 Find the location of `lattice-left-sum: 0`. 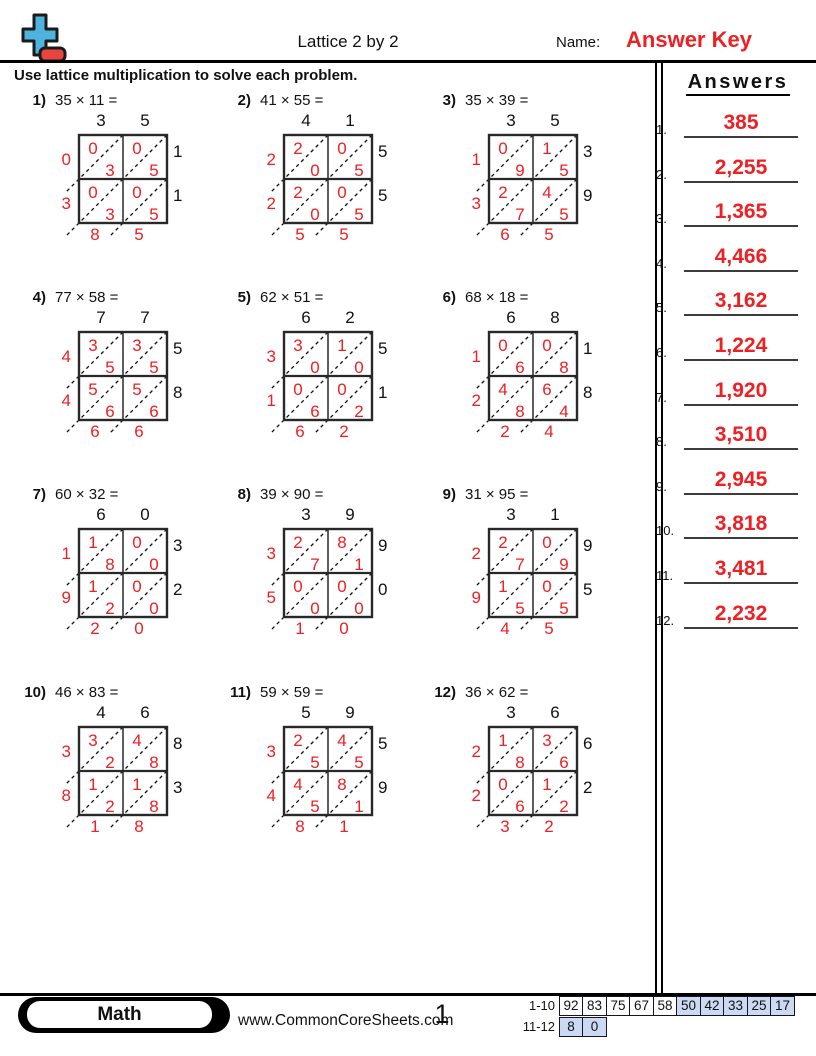

lattice-left-sum: 0 is located at coordinates (66, 159).